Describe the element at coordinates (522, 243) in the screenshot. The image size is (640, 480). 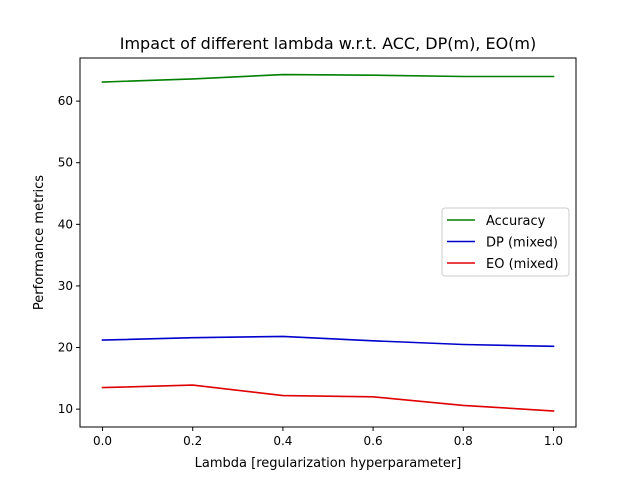
I see `legend-label: DP (mixed)` at that location.